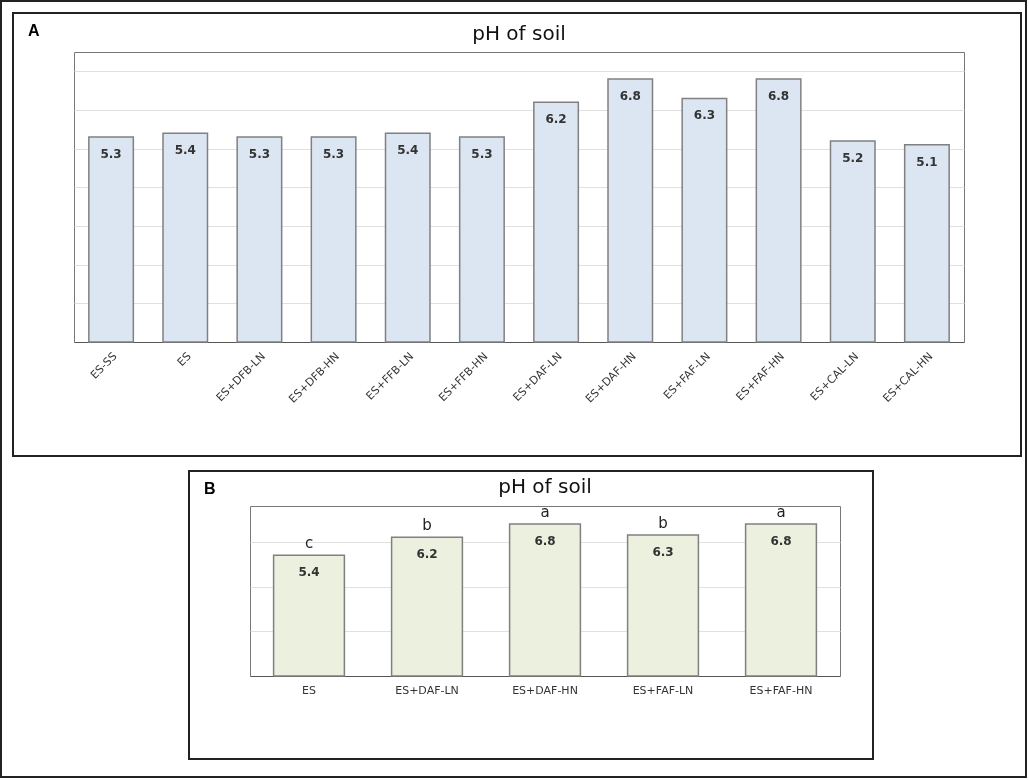  Describe the element at coordinates (427, 690) in the screenshot. I see `x-tick-label: ES+DAF-LN` at that location.